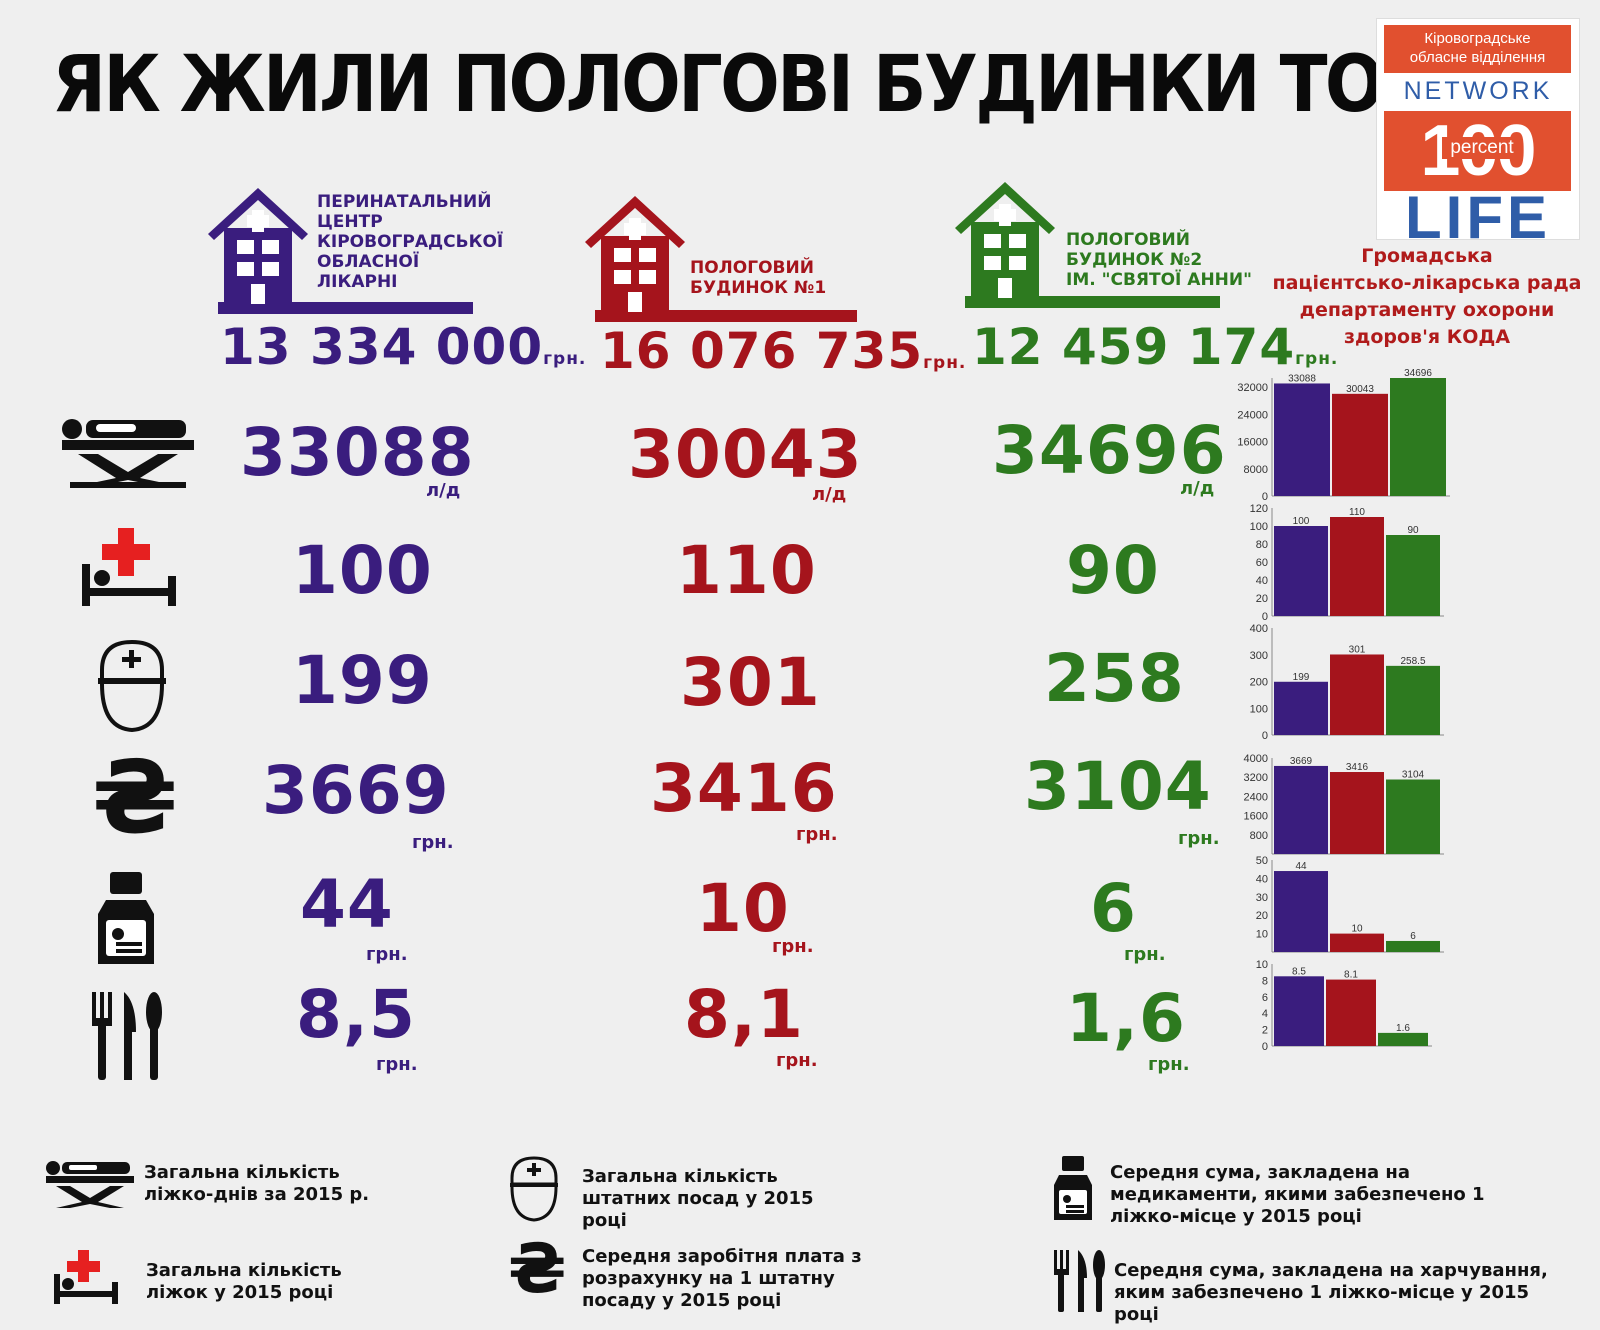 This screenshot has width=1600, height=1330. I want to click on council-line: здоров'я КОДА, so click(1427, 337).